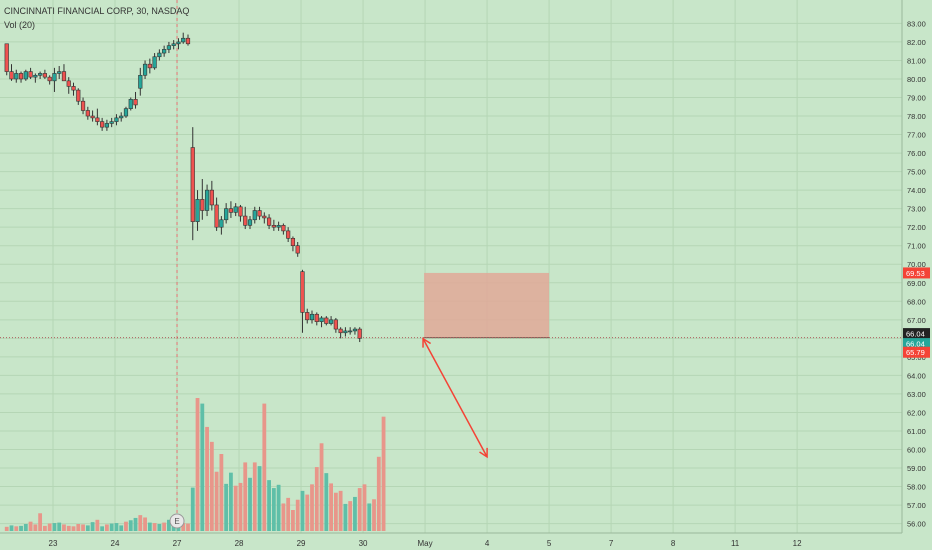 The width and height of the screenshot is (932, 550). What do you see at coordinates (735, 543) in the screenshot?
I see `time-tick-label: 11` at bounding box center [735, 543].